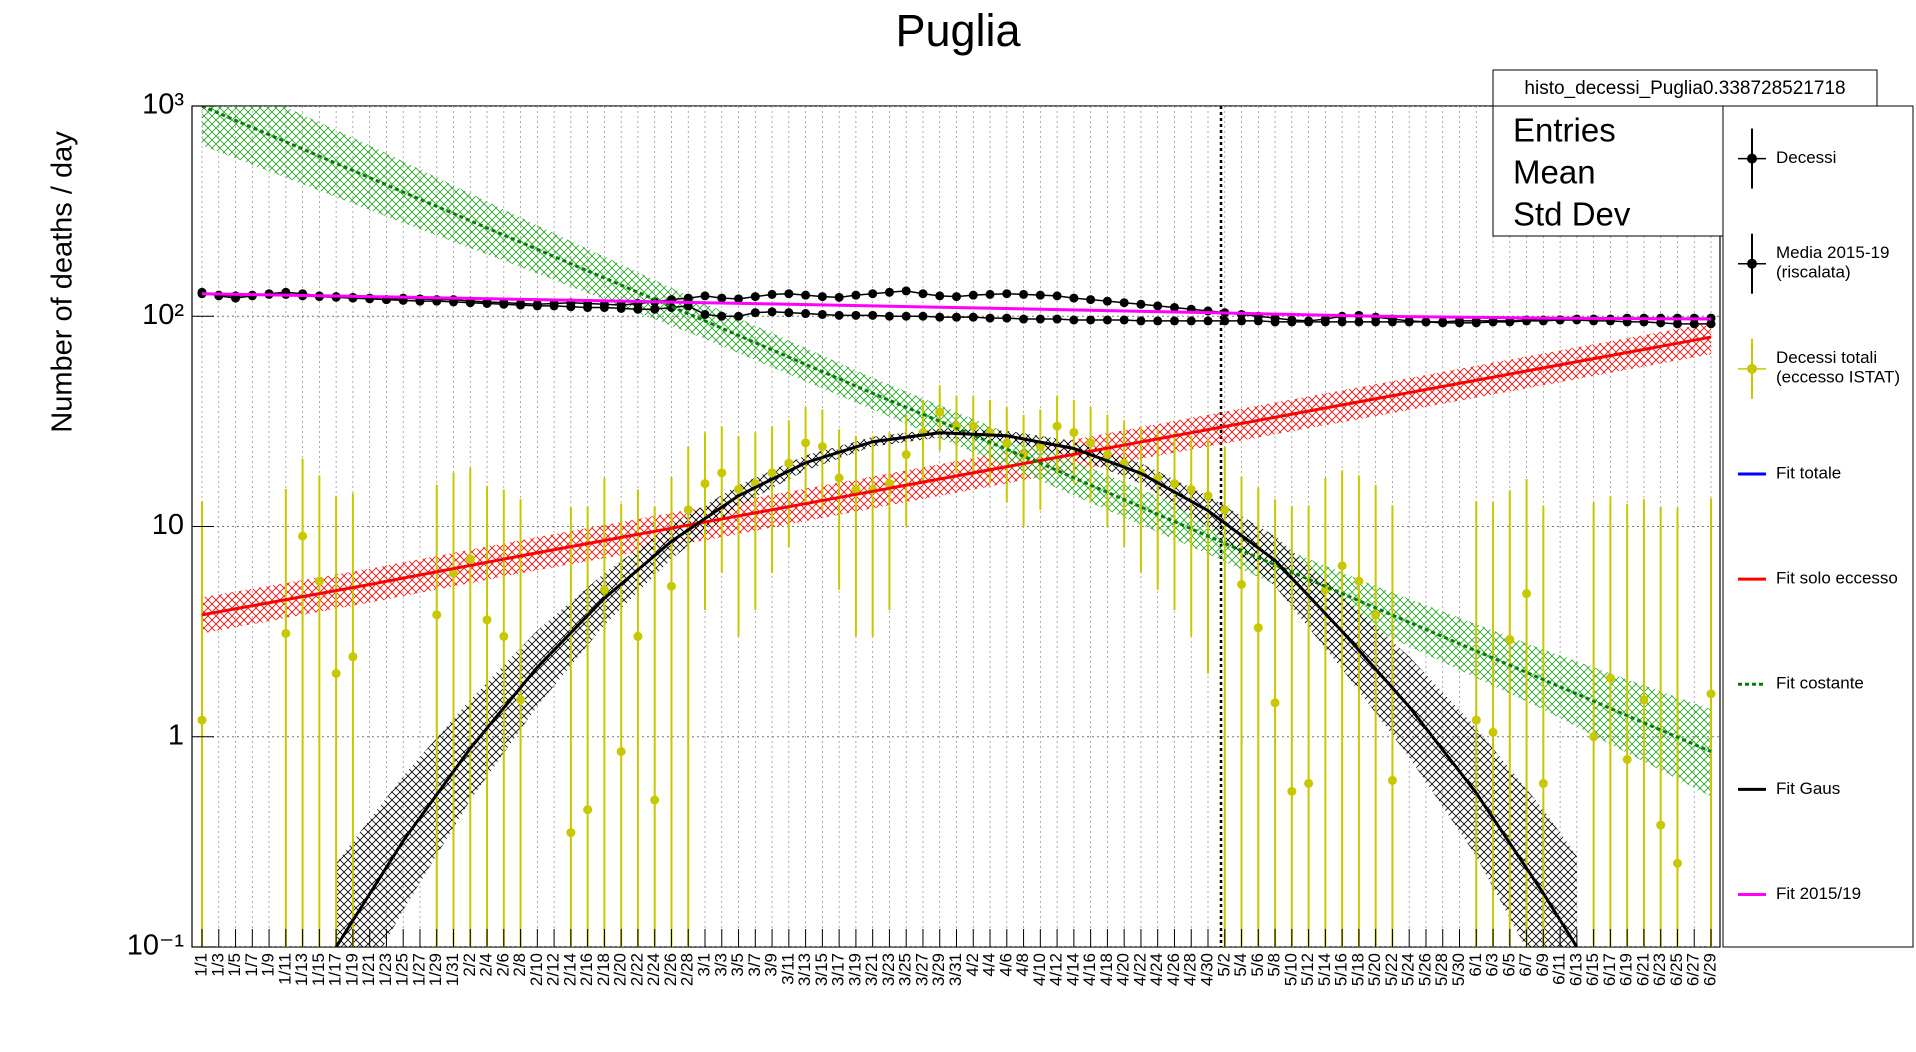 The image size is (1916, 1052). What do you see at coordinates (1156, 969) in the screenshot?
I see `x-tick-label: 4/24` at bounding box center [1156, 969].